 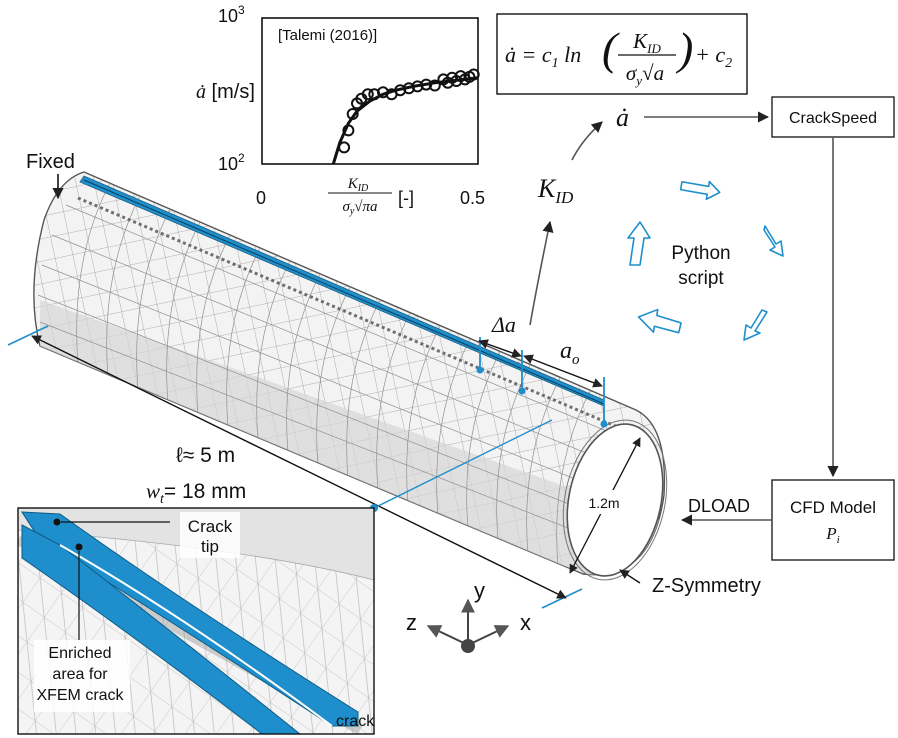 What do you see at coordinates (409, 111) in the screenshot?
I see `chart-points` at bounding box center [409, 111].